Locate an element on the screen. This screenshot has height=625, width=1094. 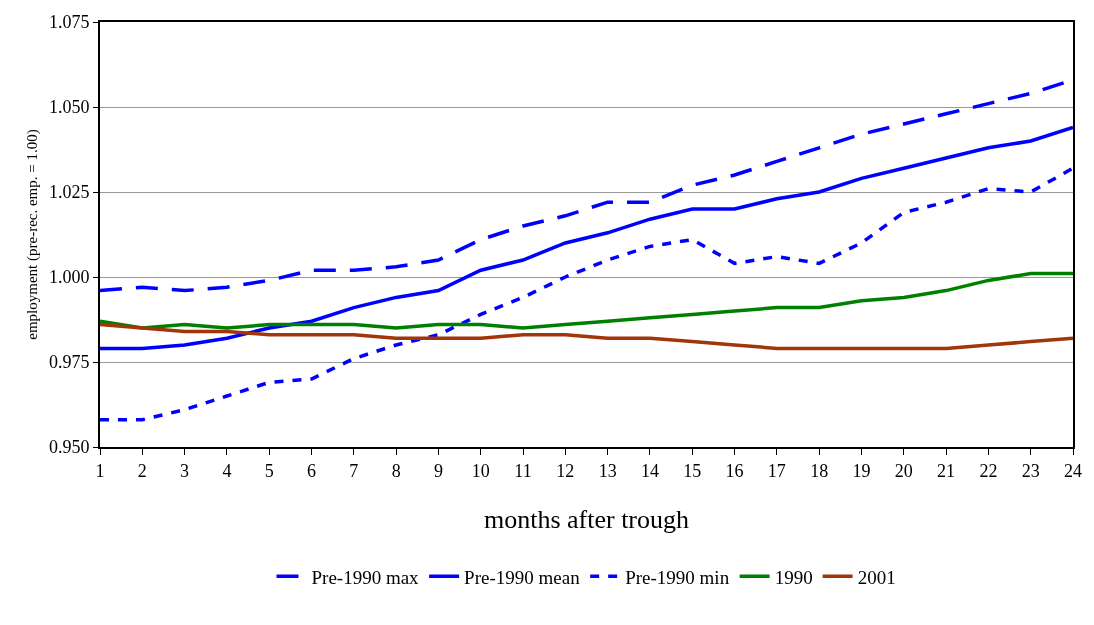
x-axis-title: months after trough is located at coordinates (586, 519).